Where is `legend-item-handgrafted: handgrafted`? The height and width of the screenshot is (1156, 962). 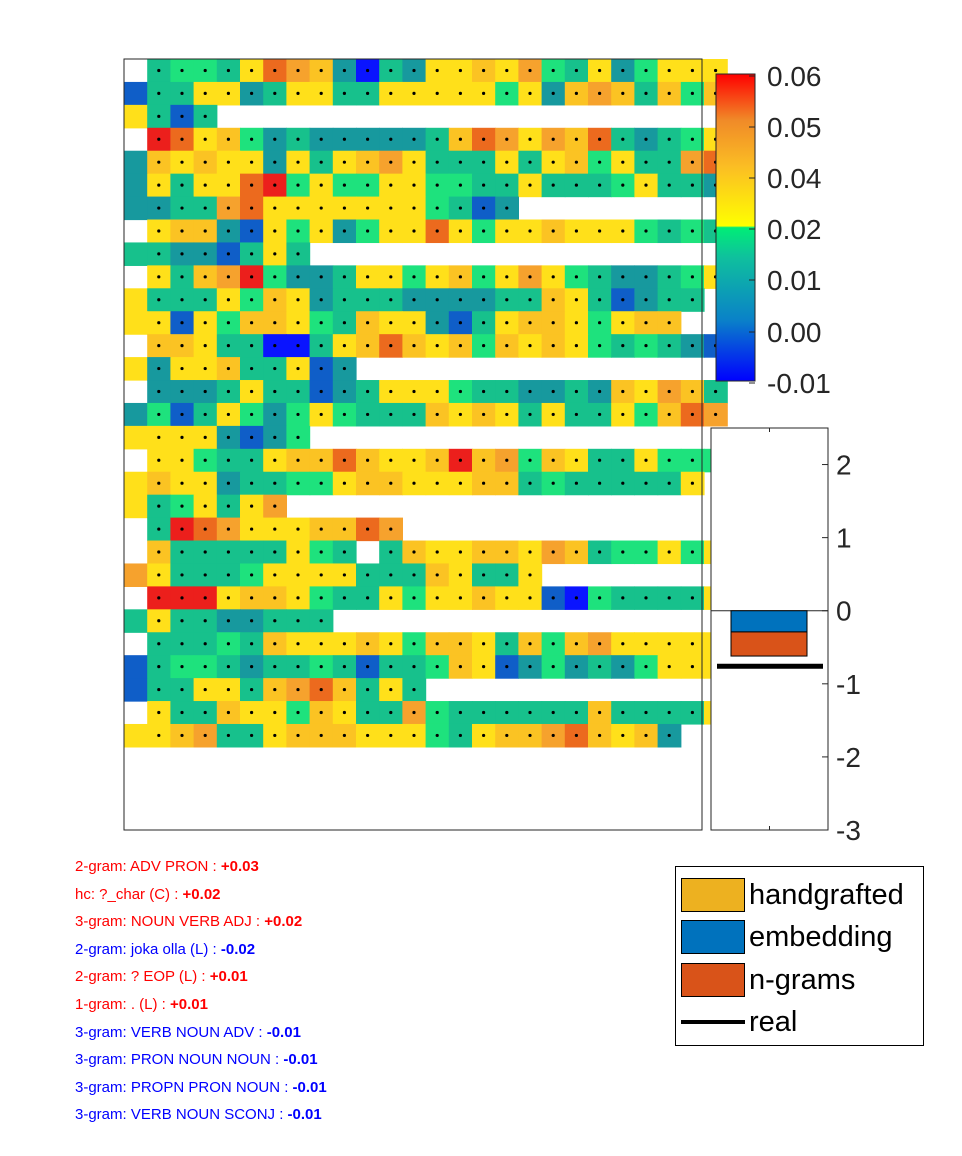 legend-item-handgrafted: handgrafted is located at coordinates (792, 895).